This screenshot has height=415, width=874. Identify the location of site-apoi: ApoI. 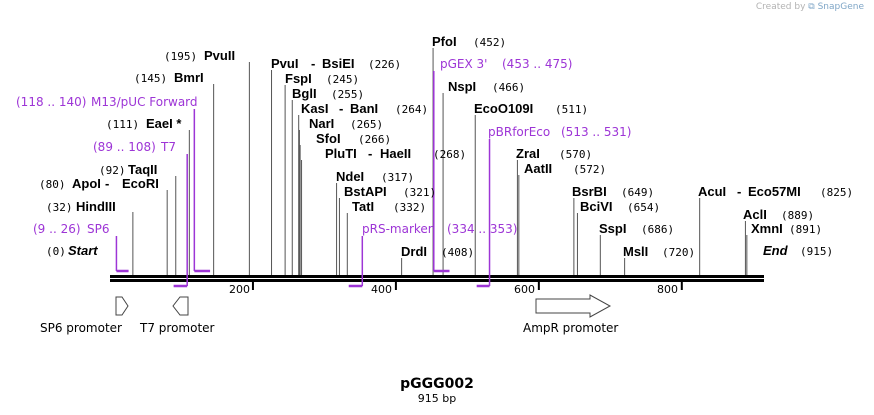
(86, 183).